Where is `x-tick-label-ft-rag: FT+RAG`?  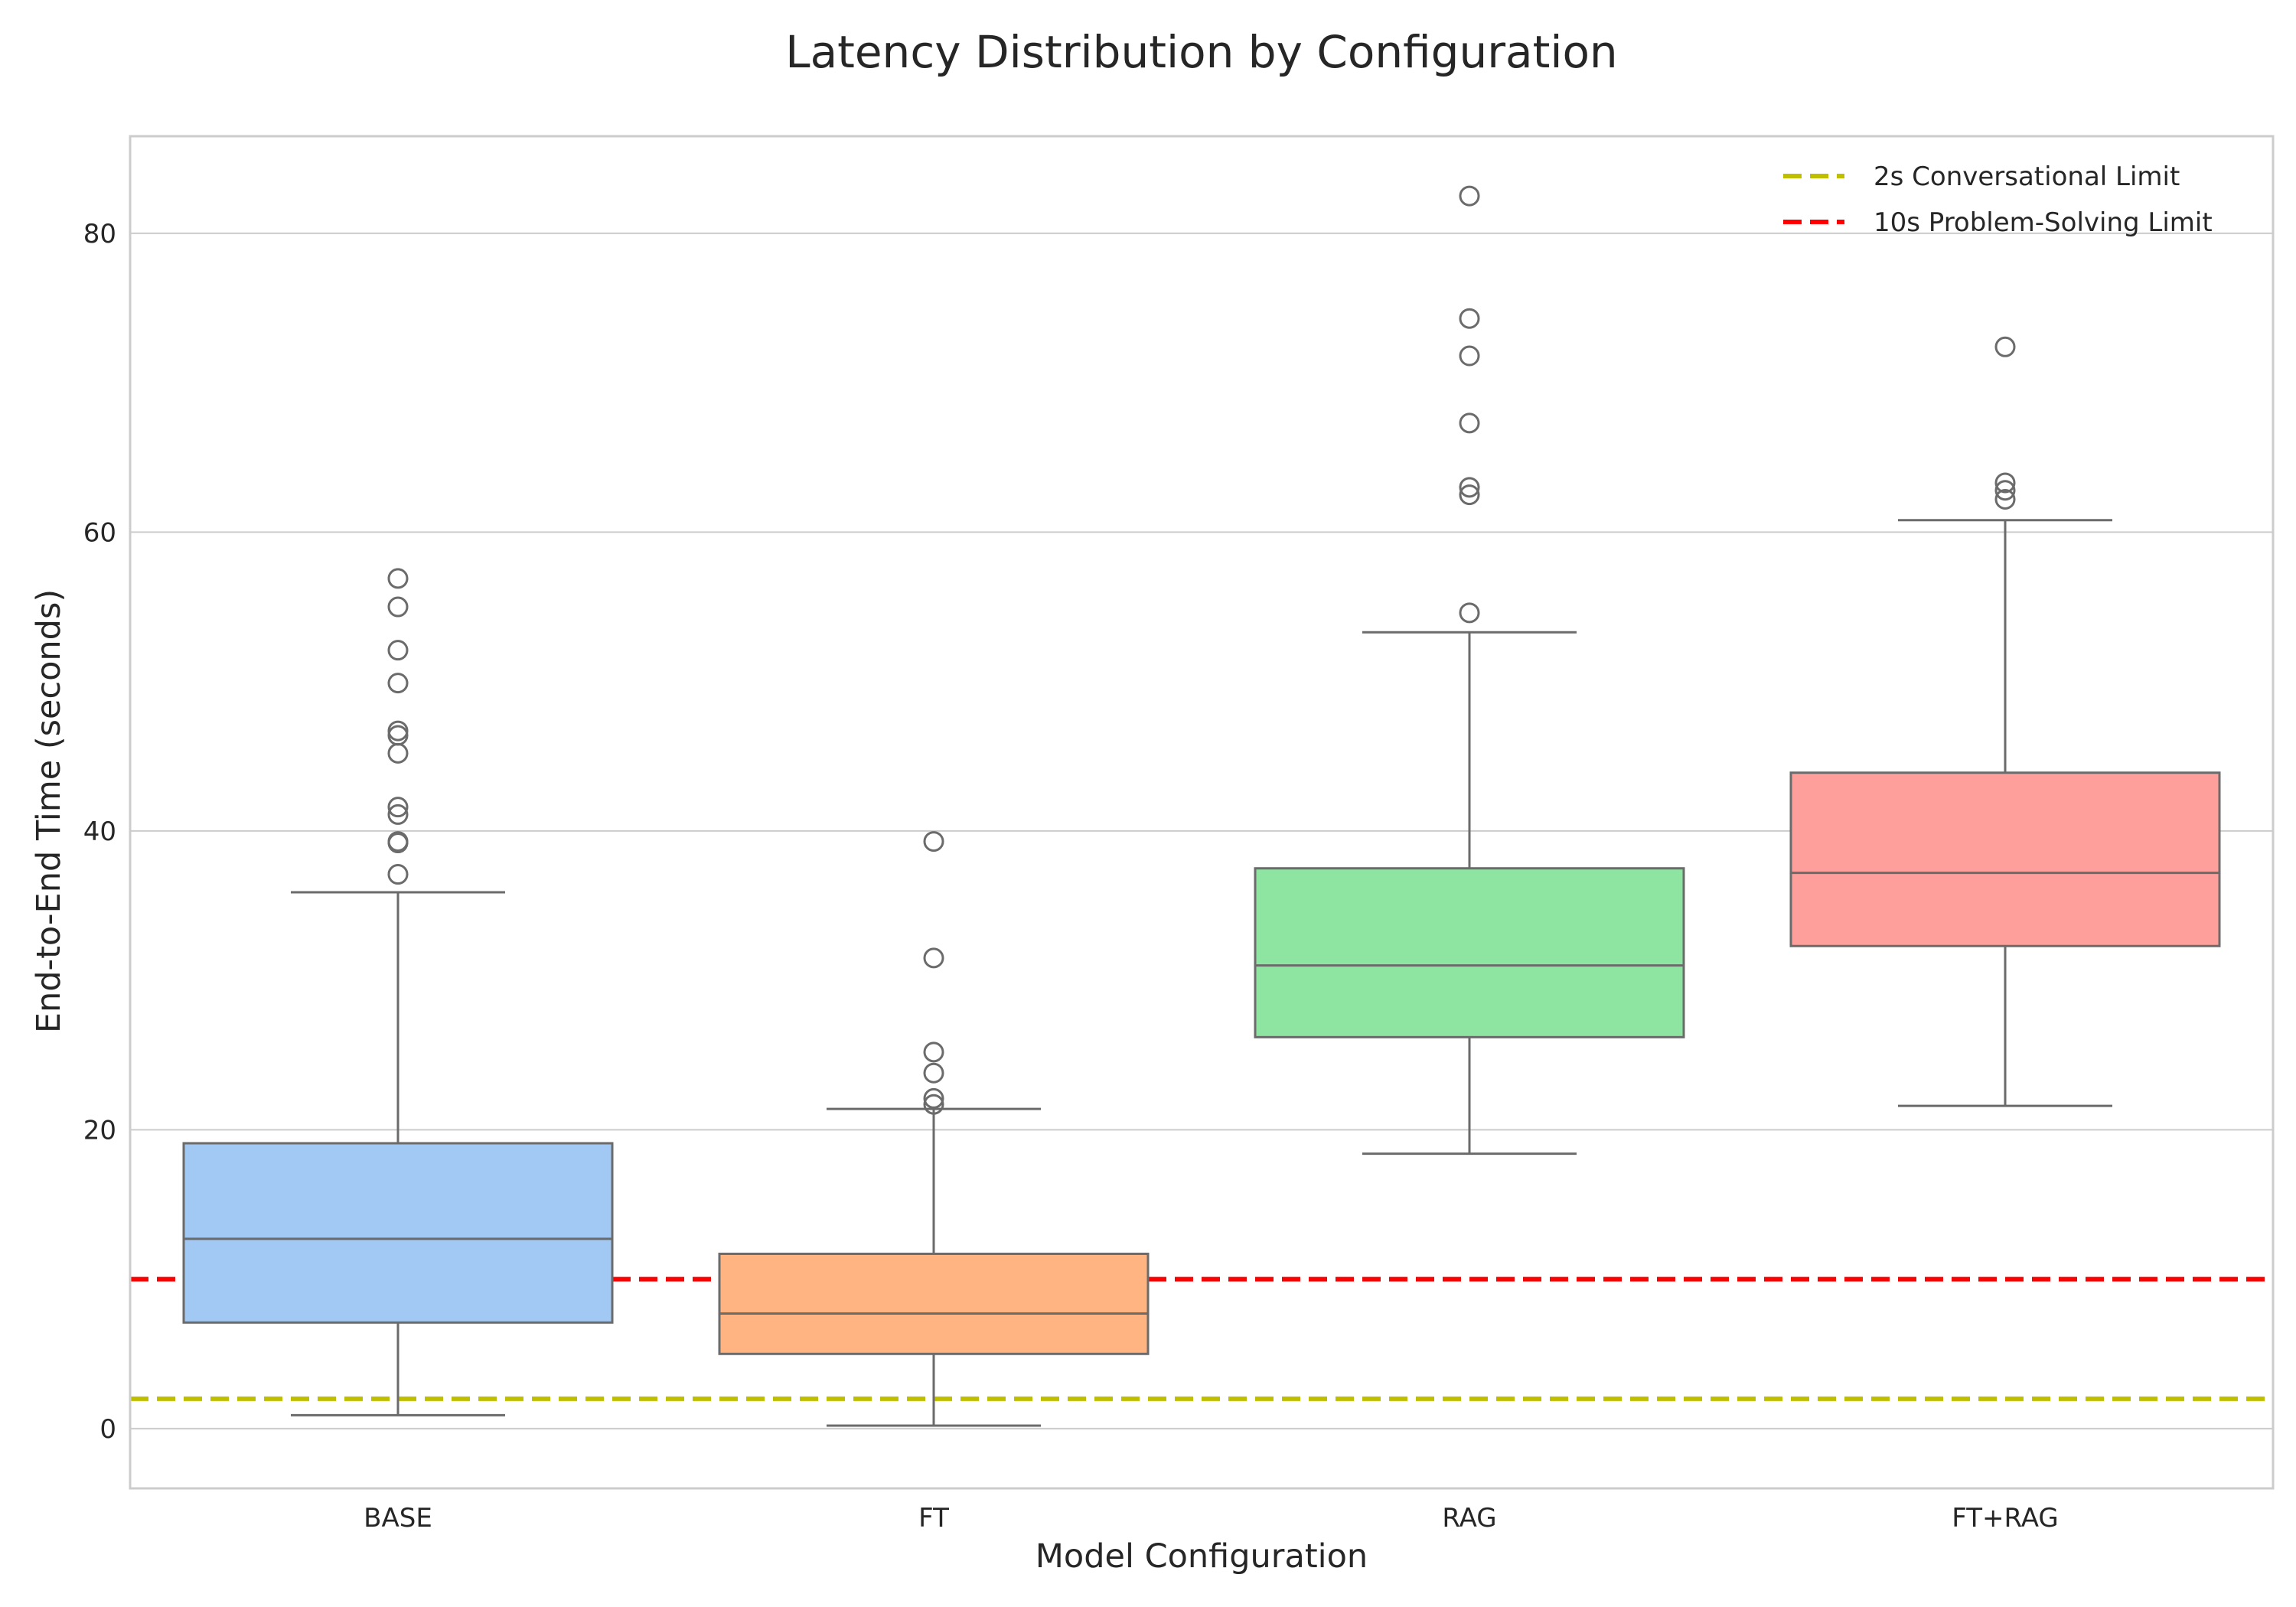
x-tick-label-ft-rag: FT+RAG is located at coordinates (2005, 1518).